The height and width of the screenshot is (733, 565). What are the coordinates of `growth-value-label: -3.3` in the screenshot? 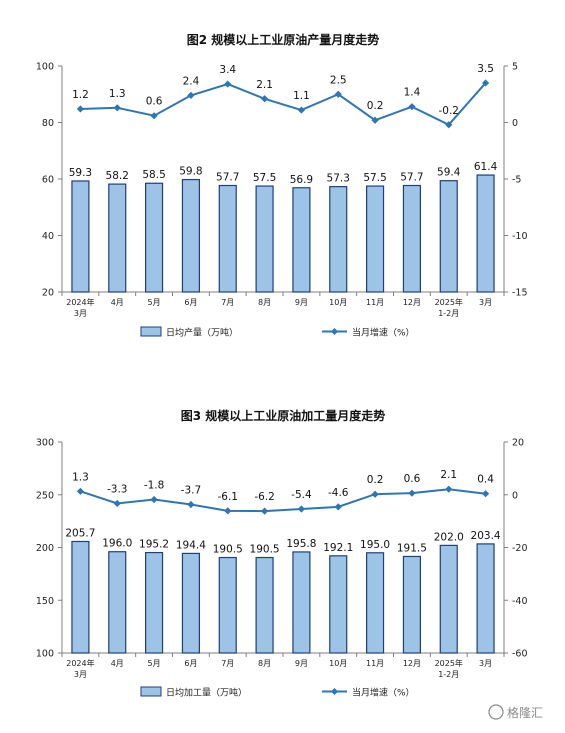 It's located at (117, 489).